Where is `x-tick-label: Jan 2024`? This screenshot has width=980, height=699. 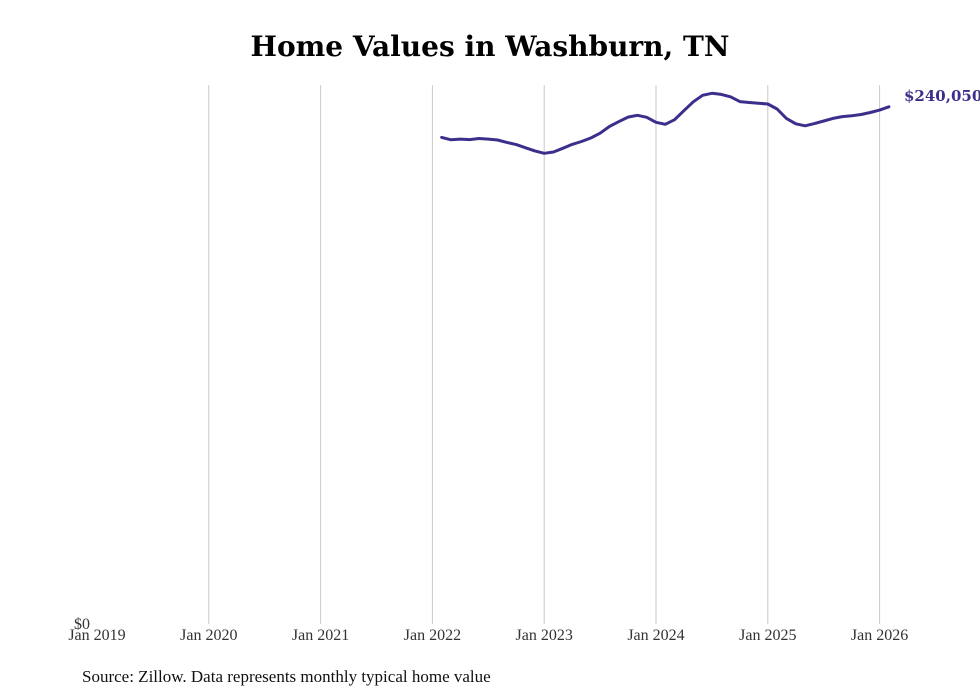 x-tick-label: Jan 2024 is located at coordinates (655, 635).